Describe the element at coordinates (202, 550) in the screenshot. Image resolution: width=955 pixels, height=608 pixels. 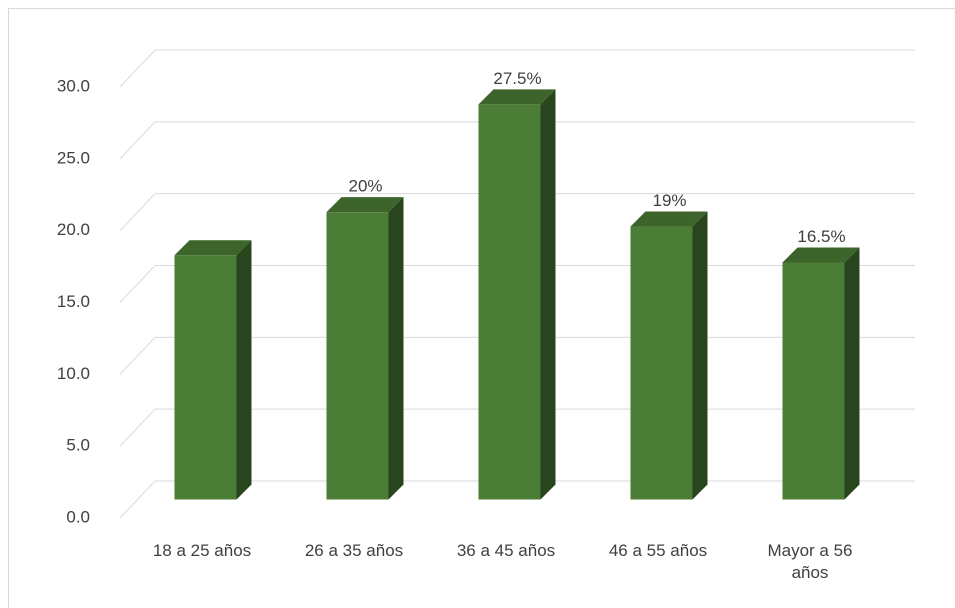
I see `x-tick-label: 18 a 25 años` at that location.